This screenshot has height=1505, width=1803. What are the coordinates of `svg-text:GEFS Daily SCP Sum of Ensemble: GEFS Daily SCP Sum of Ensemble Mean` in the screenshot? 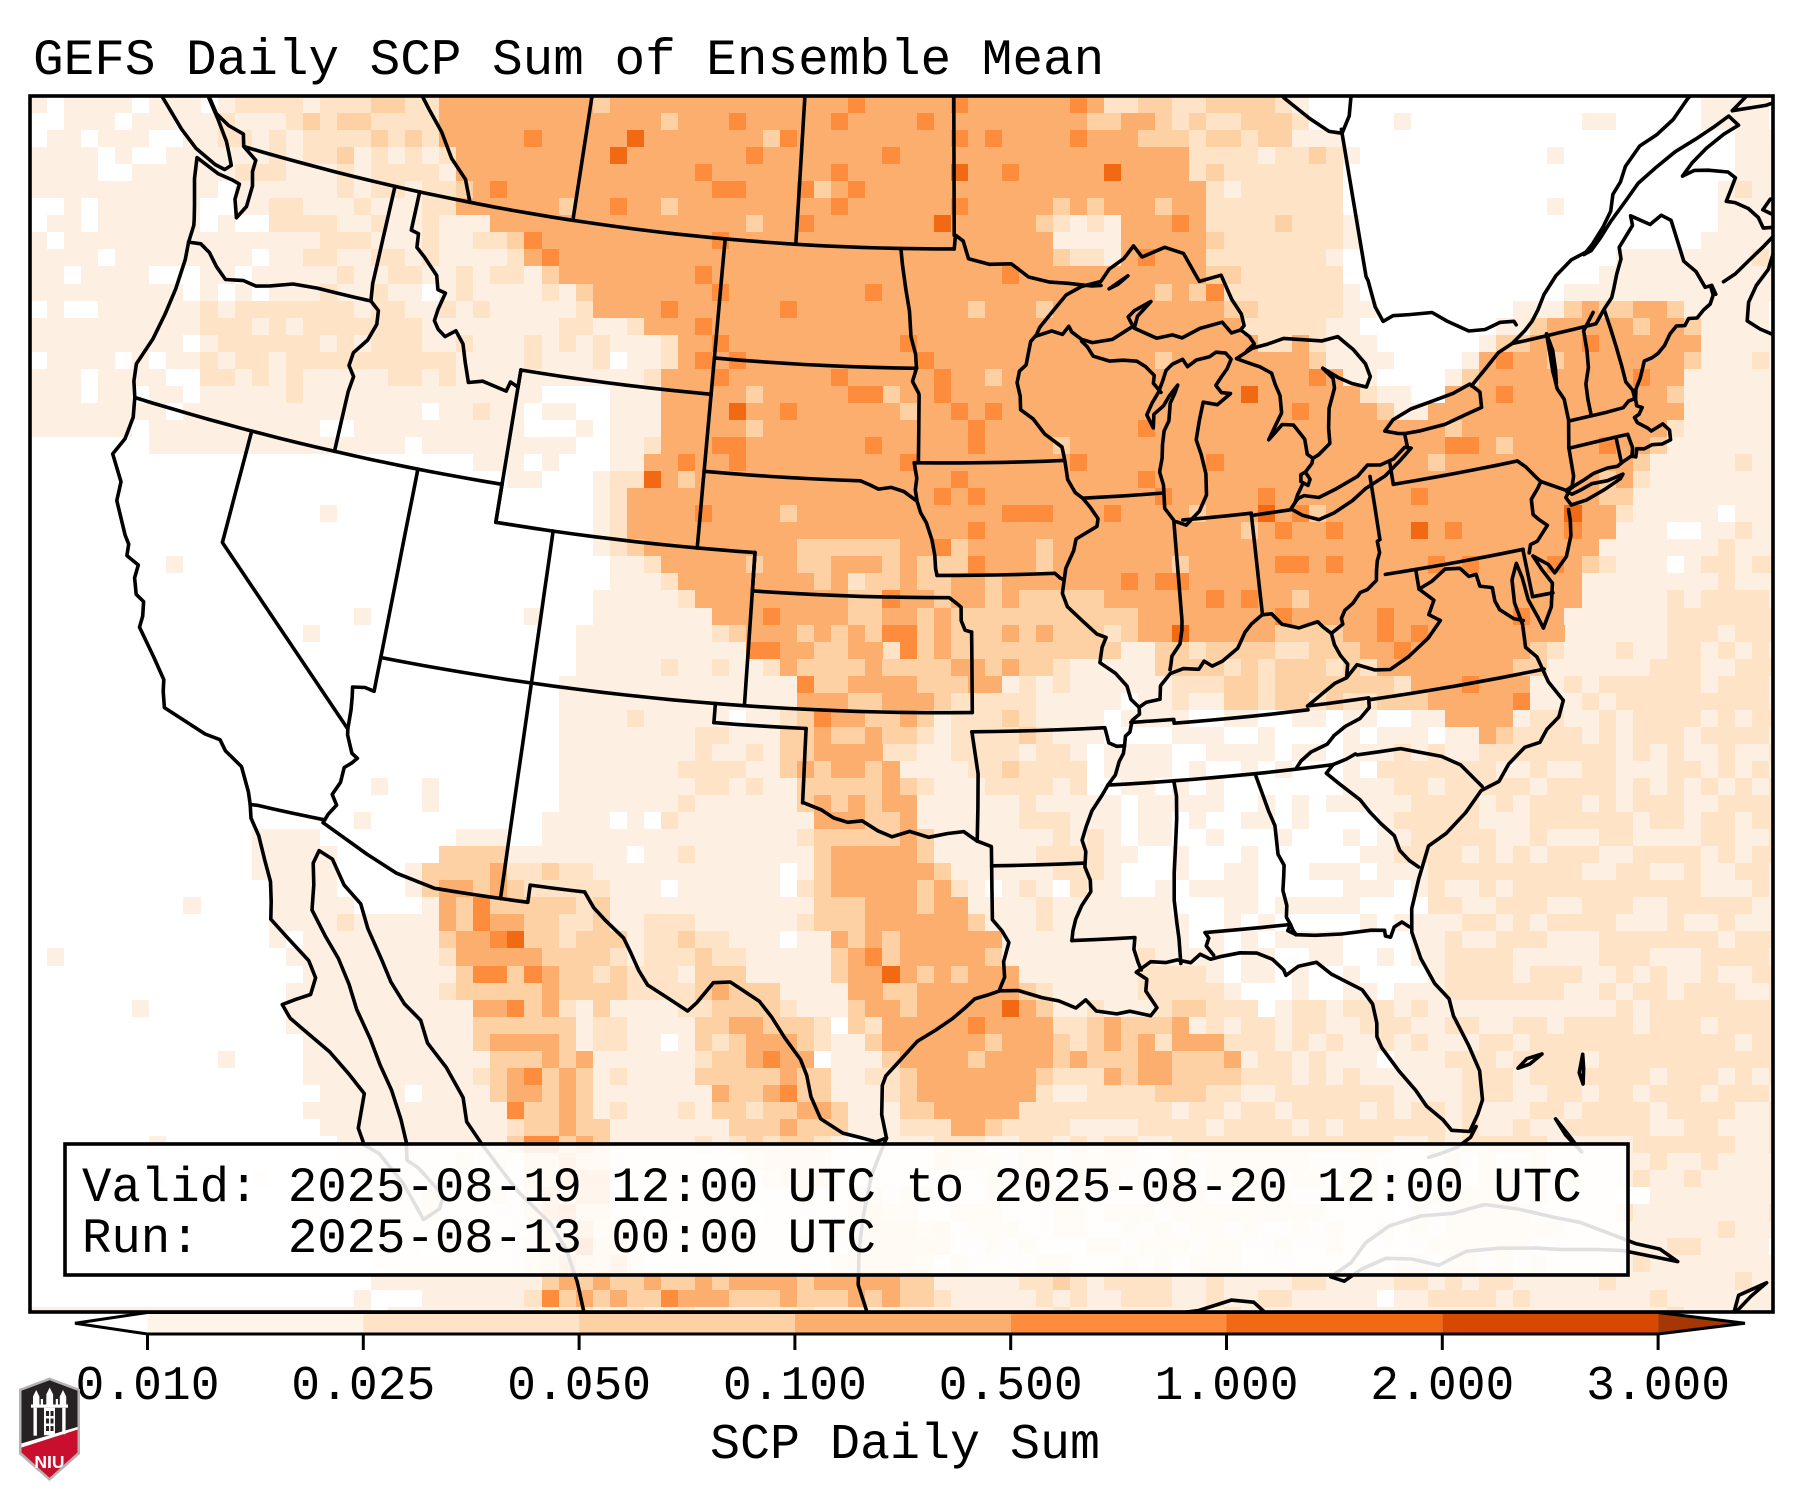 It's located at (568, 61).